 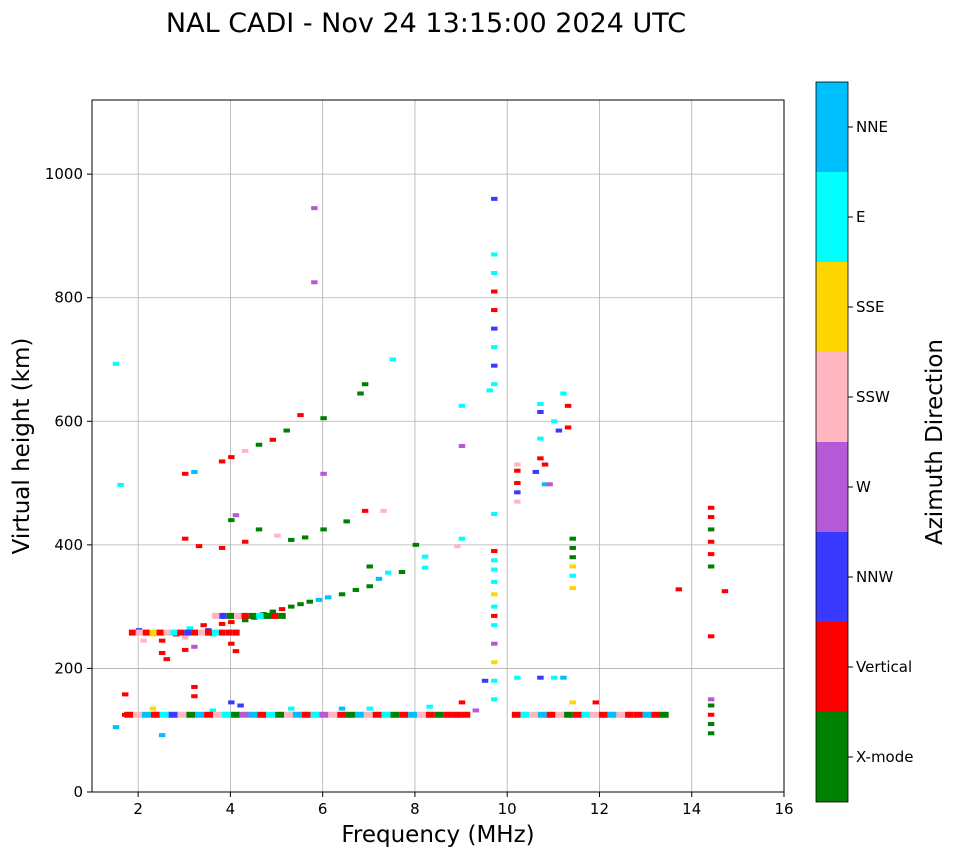 What do you see at coordinates (691, 809) in the screenshot?
I see `x-tick-label: 14` at bounding box center [691, 809].